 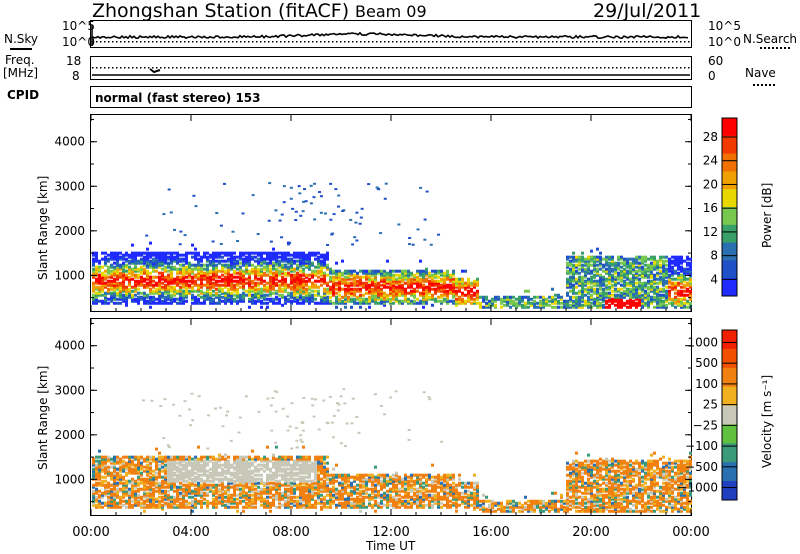 I want to click on x-tick-label: 00:00, so click(x=690, y=532).